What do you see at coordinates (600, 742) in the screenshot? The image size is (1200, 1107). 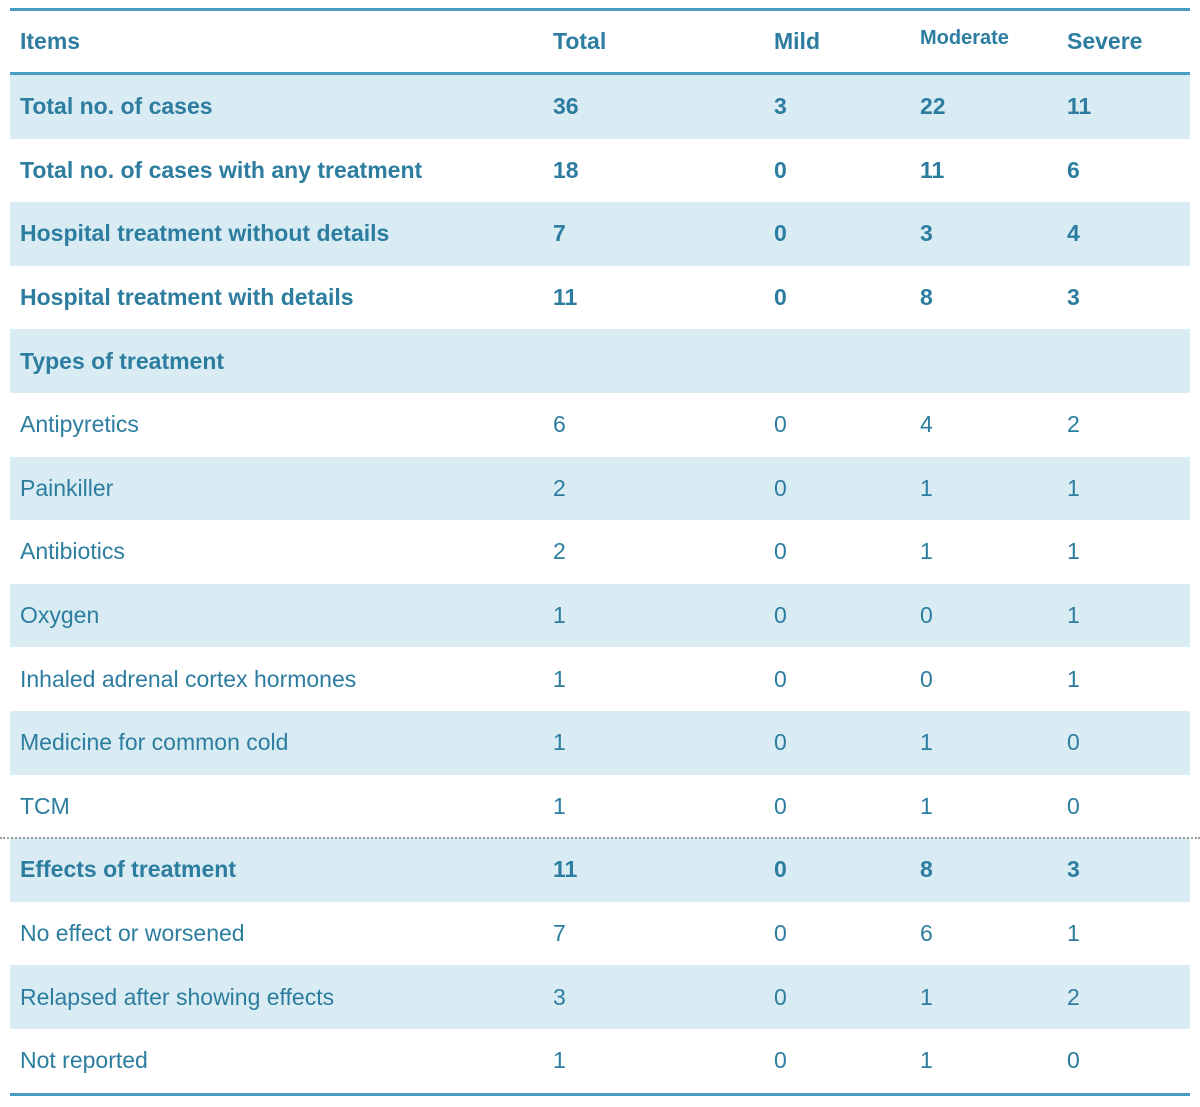 I see `table-row: Medicine for common cold 1 0 1 0` at bounding box center [600, 742].